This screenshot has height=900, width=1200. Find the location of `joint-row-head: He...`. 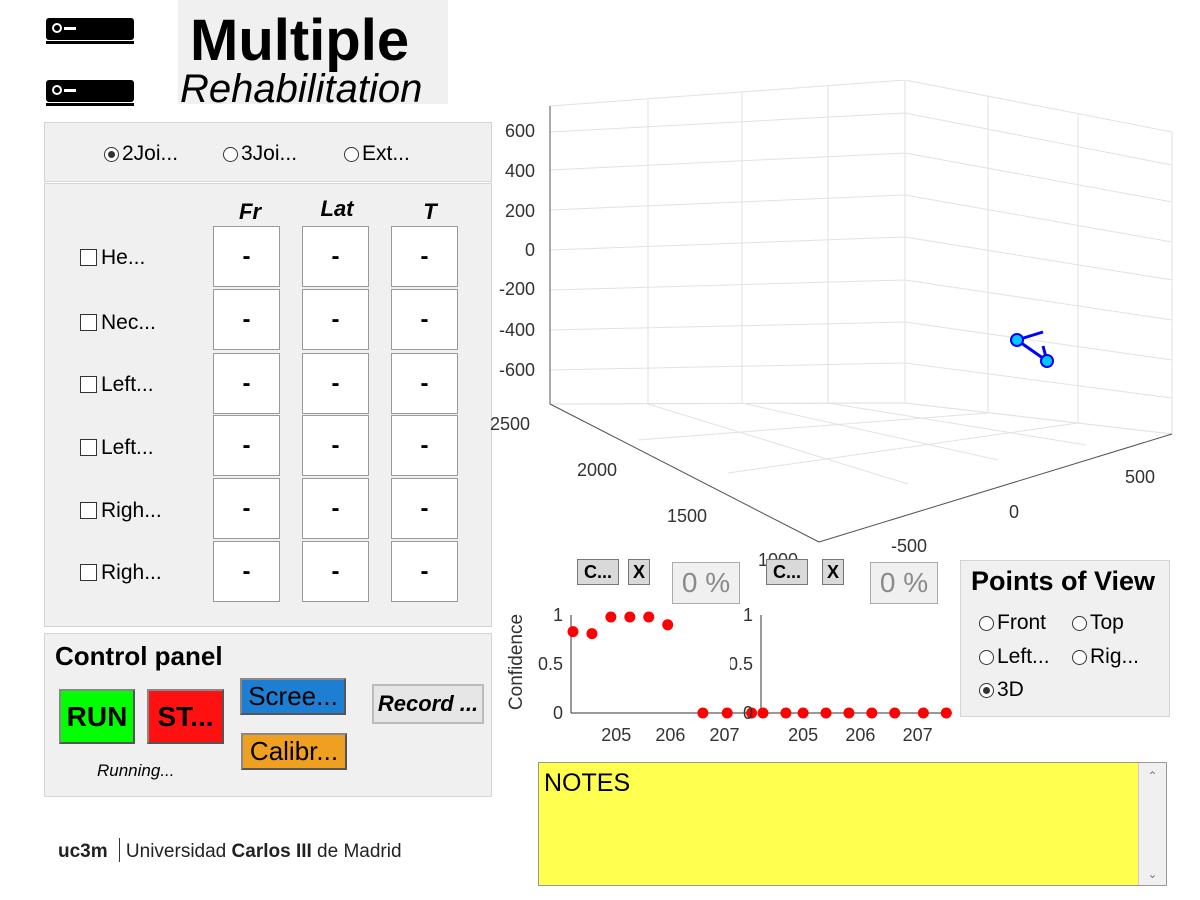

joint-row-head: He... is located at coordinates (112, 258).